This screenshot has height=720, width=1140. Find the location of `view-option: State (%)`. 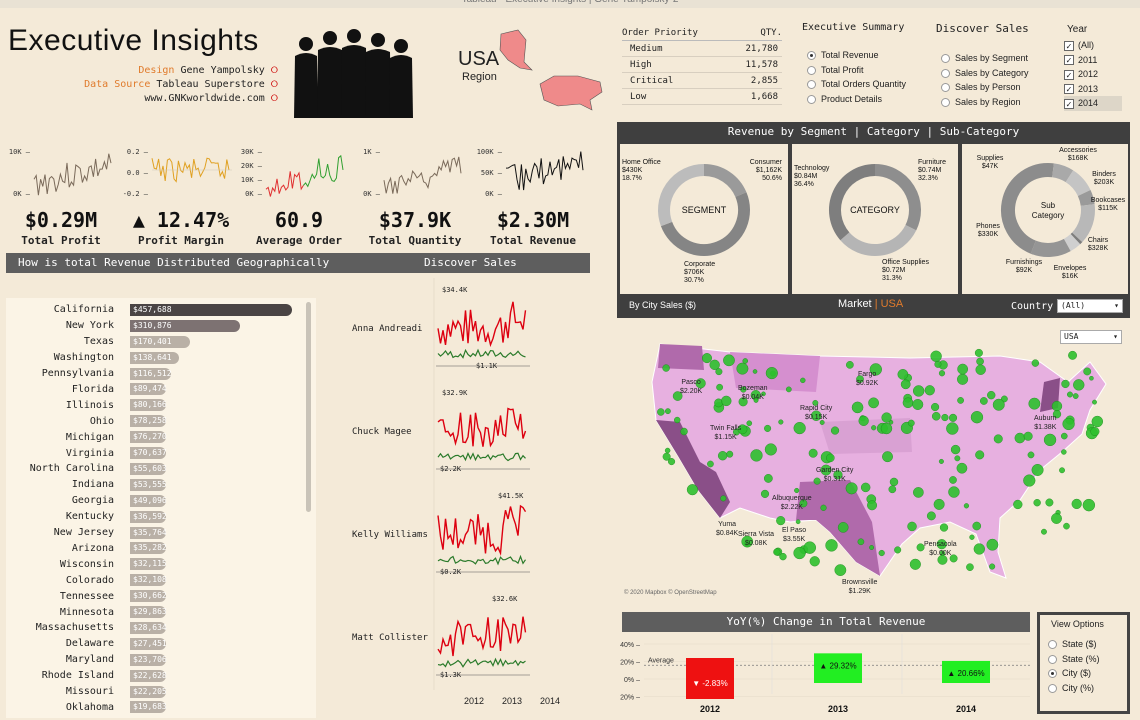

view-option: State (%) is located at coordinates (1087, 659).